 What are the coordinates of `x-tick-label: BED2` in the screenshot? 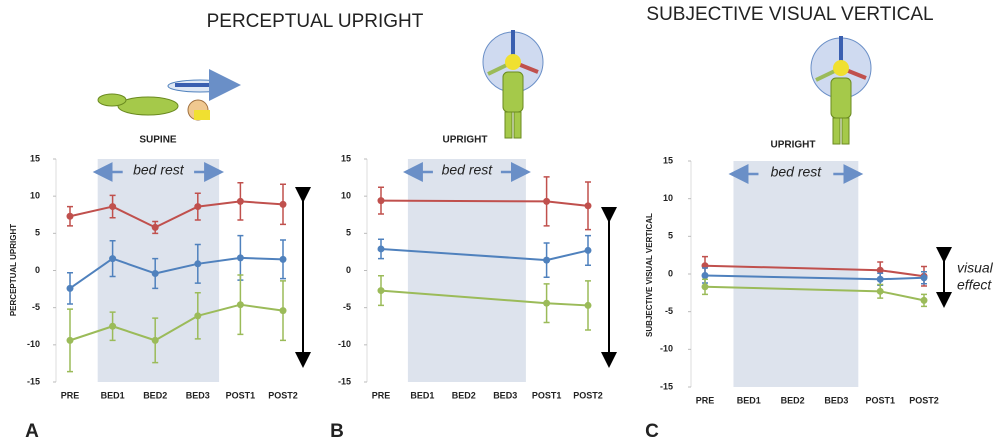 It's located at (793, 400).